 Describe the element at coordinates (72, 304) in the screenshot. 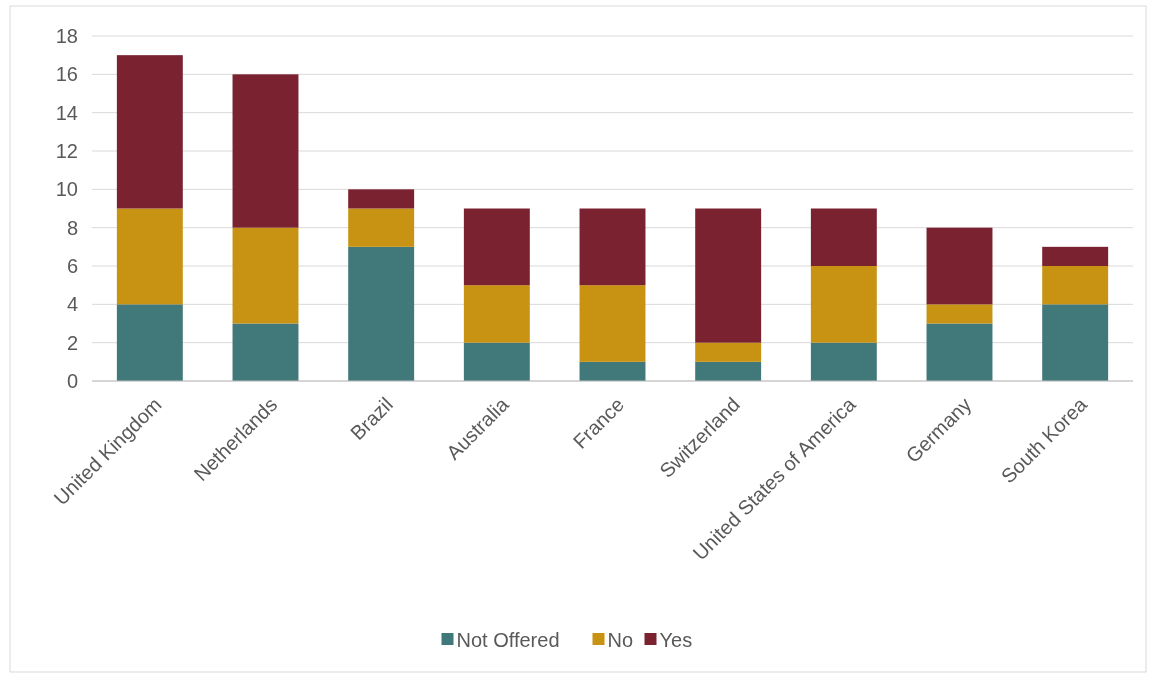

I see `y-tick-label: 4` at that location.